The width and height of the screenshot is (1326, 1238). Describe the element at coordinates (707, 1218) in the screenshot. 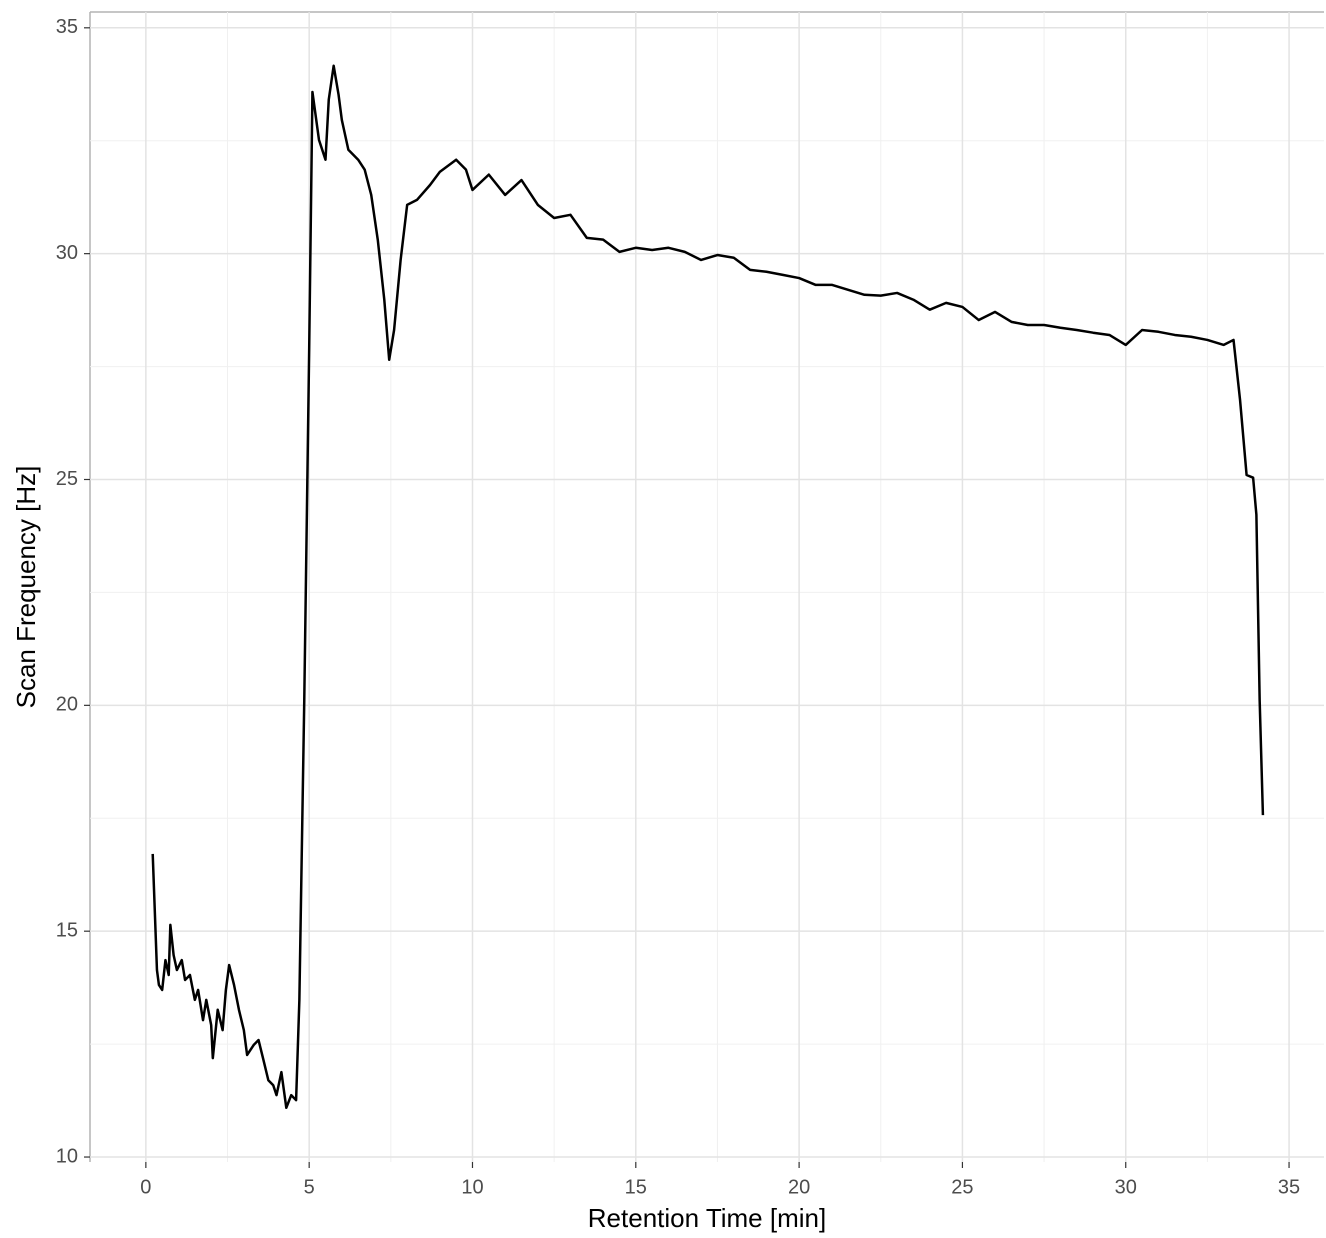

I see `x-axis-title: Retention Time [min]` at that location.